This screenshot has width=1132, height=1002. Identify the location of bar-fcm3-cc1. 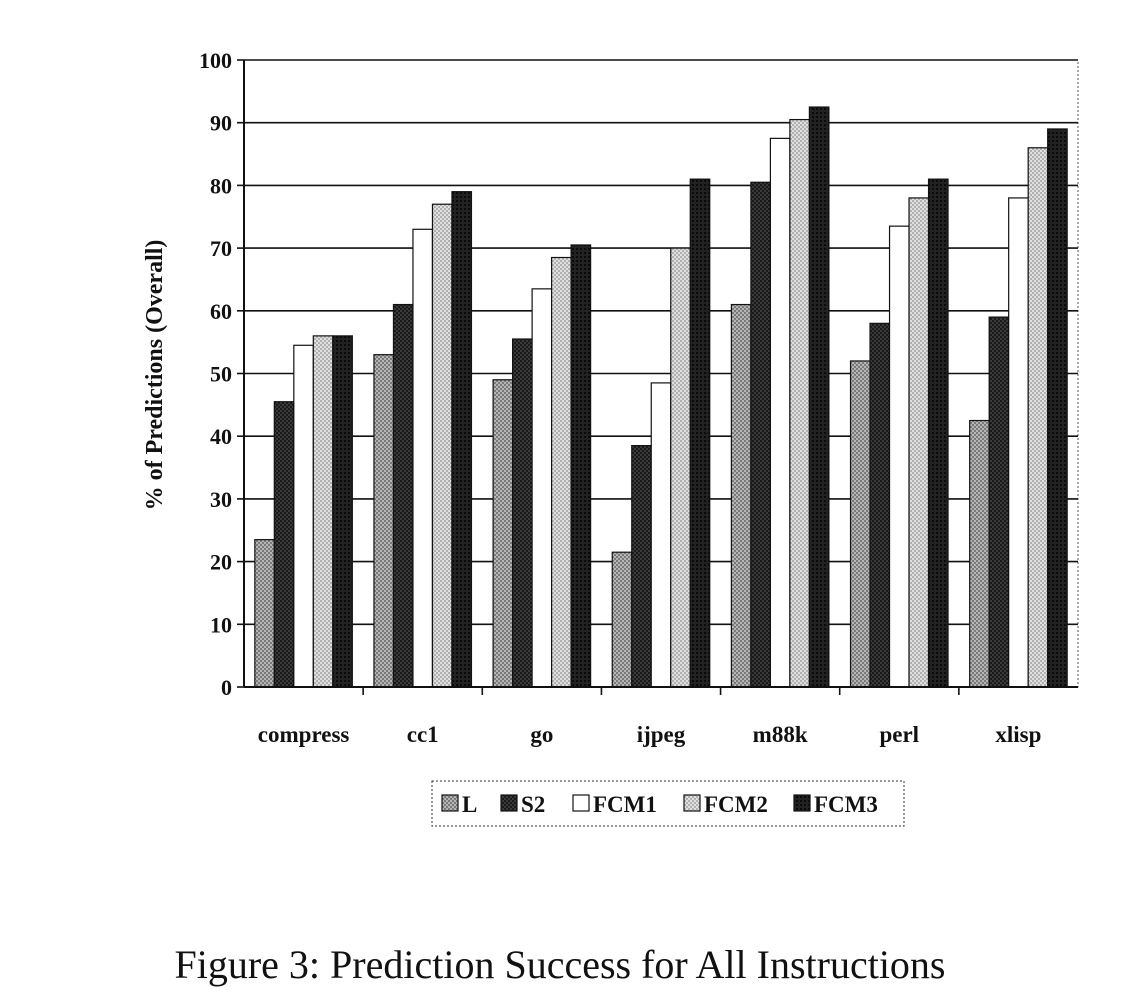
(462, 439).